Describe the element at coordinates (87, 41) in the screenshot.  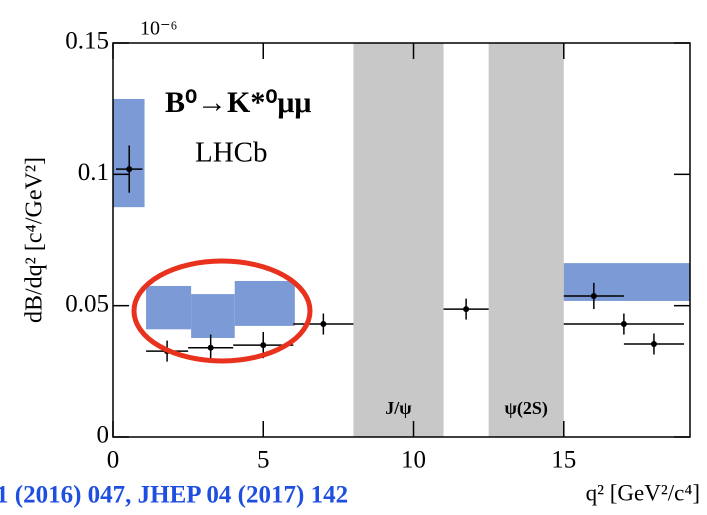
I see `y-tick-label: 0.15` at that location.